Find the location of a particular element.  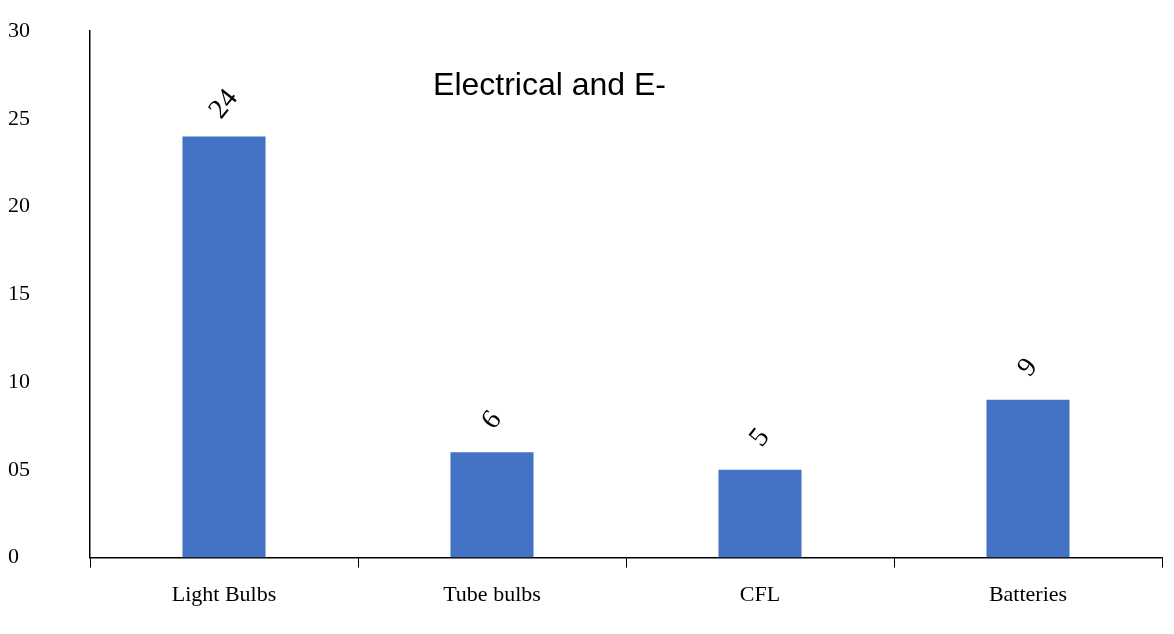

x-tick-label: CFL is located at coordinates (760, 593).